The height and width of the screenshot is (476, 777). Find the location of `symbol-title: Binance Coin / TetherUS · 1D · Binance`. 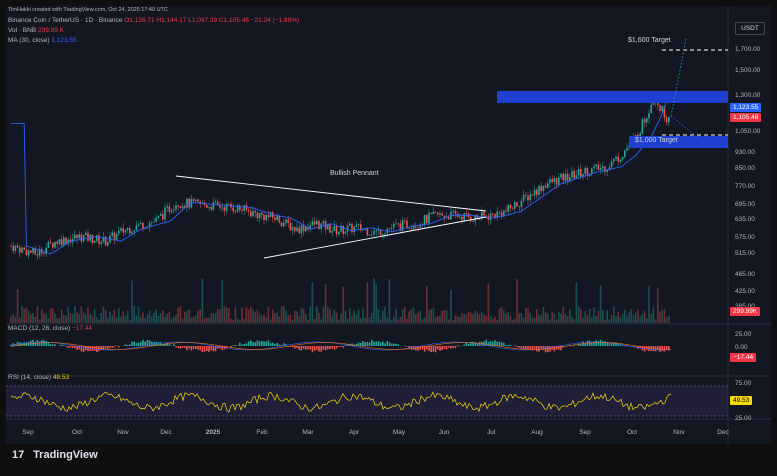

symbol-title: Binance Coin / TetherUS · 1D · Binance is located at coordinates (65, 20).